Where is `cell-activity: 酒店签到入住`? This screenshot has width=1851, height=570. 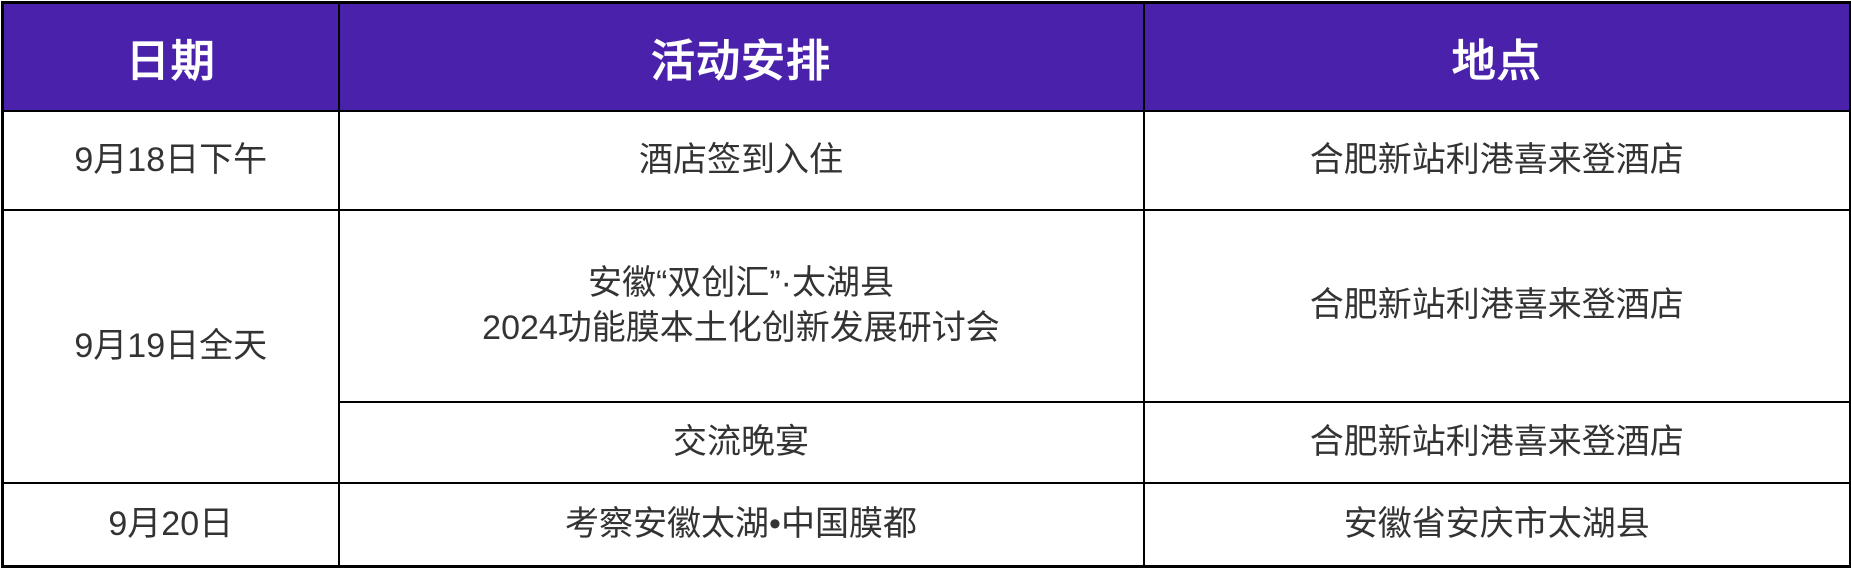 cell-activity: 酒店签到入住 is located at coordinates (741, 160).